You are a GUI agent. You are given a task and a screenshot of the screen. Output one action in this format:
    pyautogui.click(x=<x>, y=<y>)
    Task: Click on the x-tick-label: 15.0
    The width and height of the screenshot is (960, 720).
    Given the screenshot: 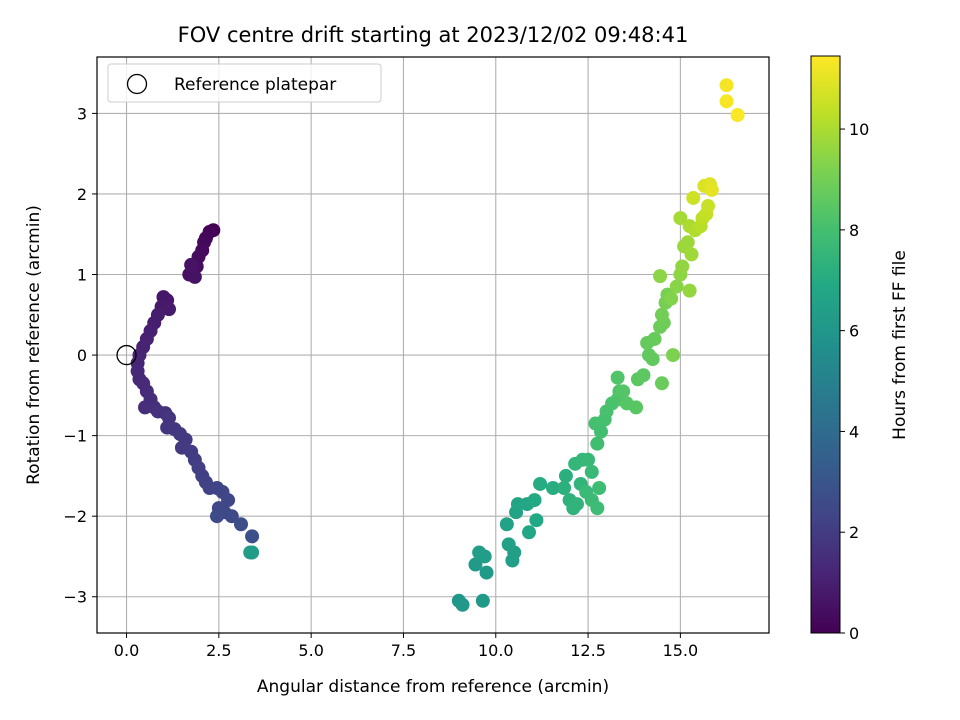 What is the action you would take?
    pyautogui.click(x=681, y=650)
    